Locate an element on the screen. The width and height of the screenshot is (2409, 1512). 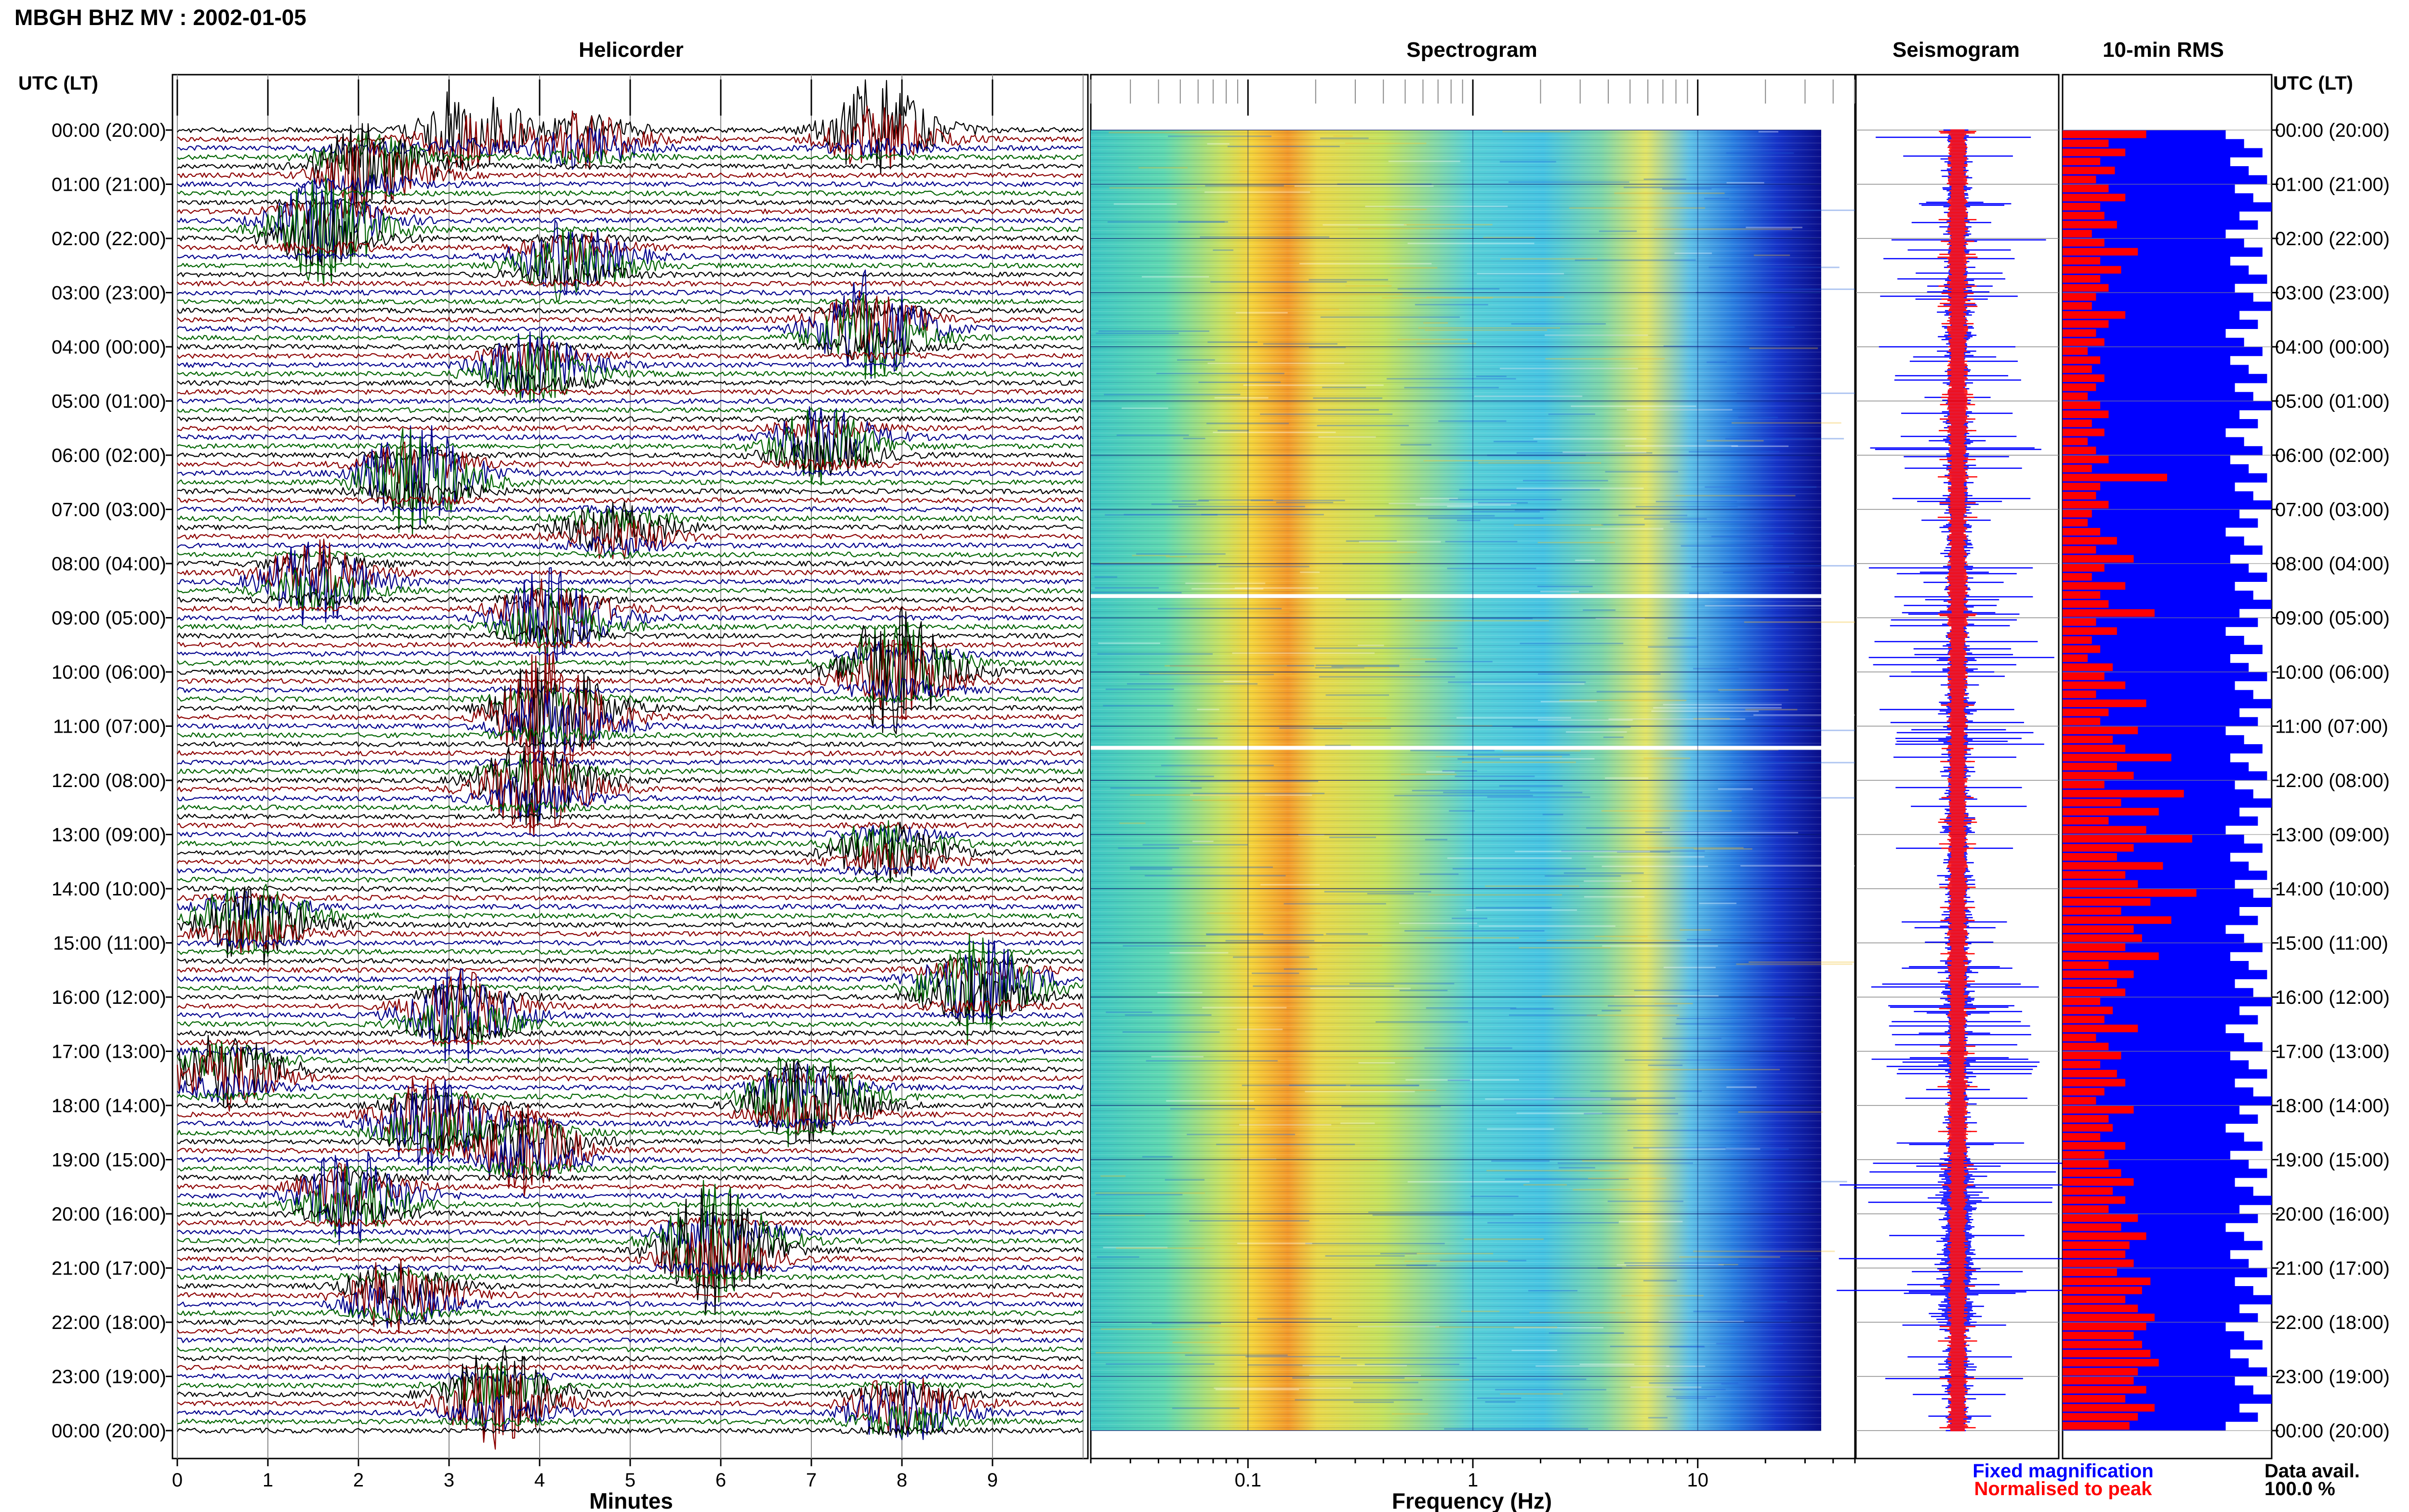
hour-label-right: 02:00 (22:00) is located at coordinates (2332, 239).